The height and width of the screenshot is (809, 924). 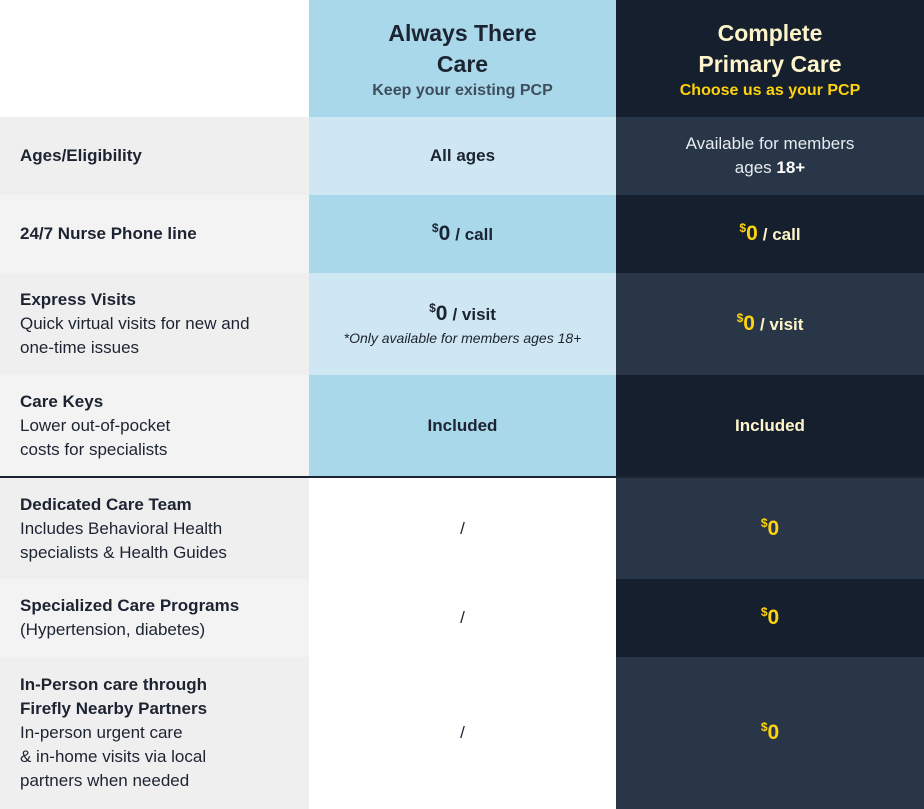 I want to click on row-description: costs for specialists, so click(x=94, y=449).